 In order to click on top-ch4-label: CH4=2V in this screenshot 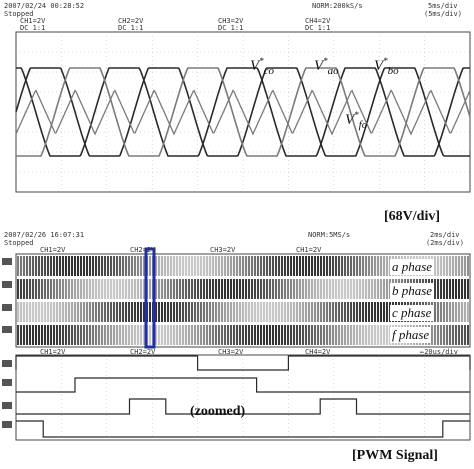, I will do `click(318, 21)`.